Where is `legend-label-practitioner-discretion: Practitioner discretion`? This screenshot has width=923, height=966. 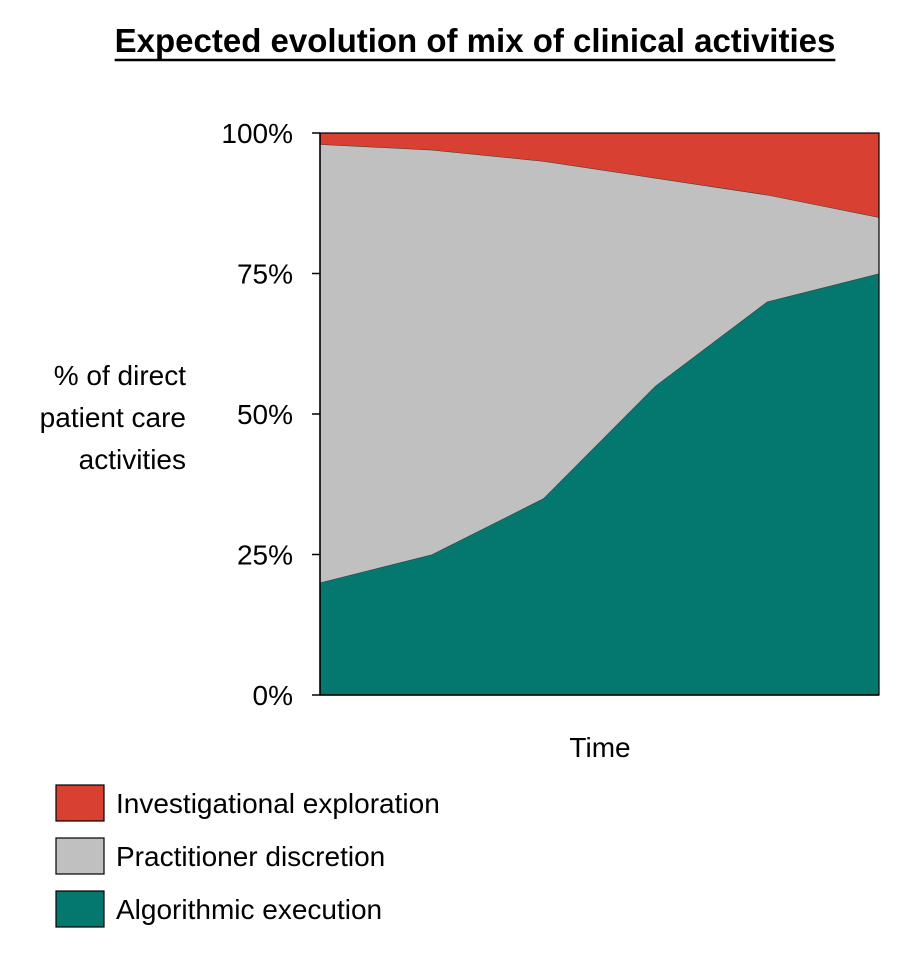 legend-label-practitioner-discretion: Practitioner discretion is located at coordinates (250, 856).